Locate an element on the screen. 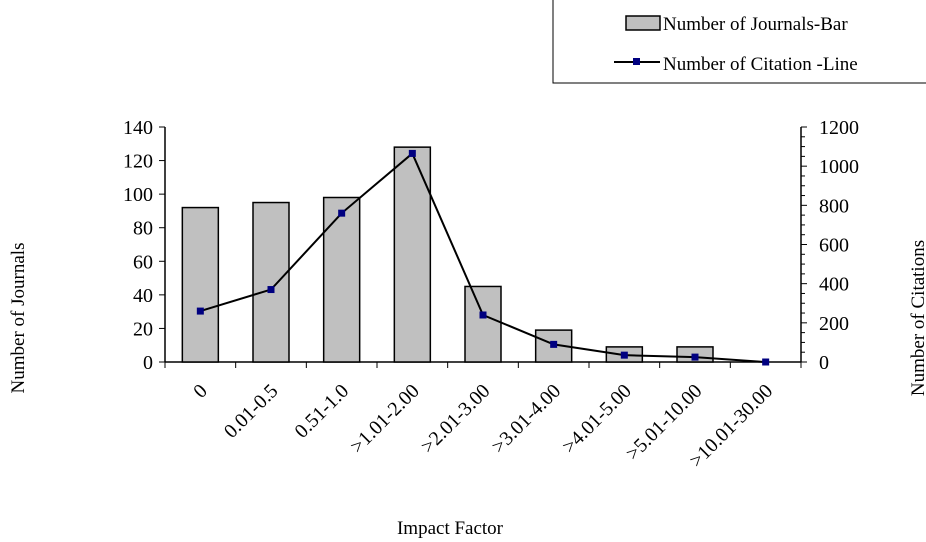 The image size is (926, 542). x-axis-title: Impact Factor is located at coordinates (450, 528).